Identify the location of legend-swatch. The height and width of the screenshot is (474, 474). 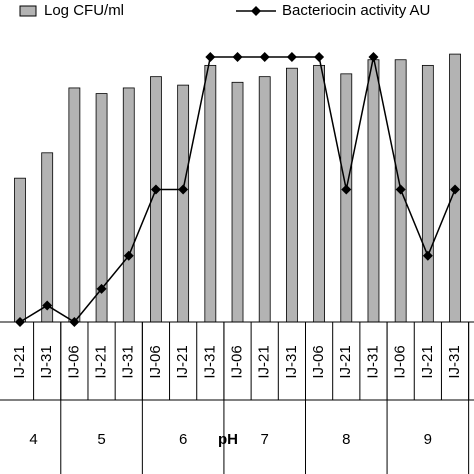
(28, 11).